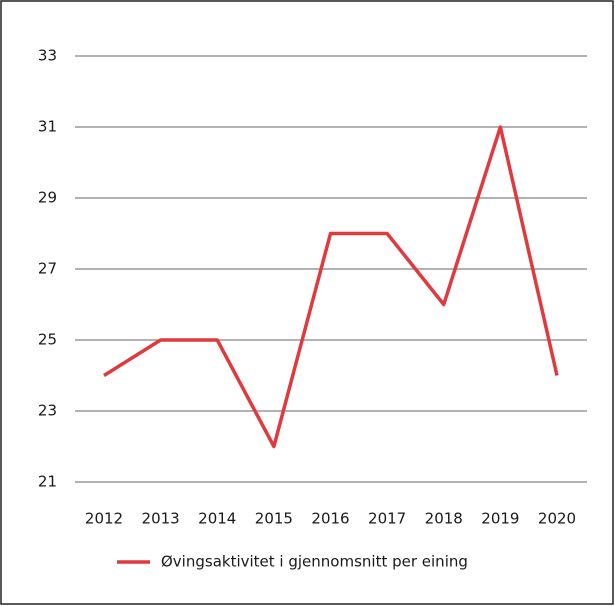 The image size is (615, 606). Describe the element at coordinates (47, 340) in the screenshot. I see `y-tick-label: 25` at that location.